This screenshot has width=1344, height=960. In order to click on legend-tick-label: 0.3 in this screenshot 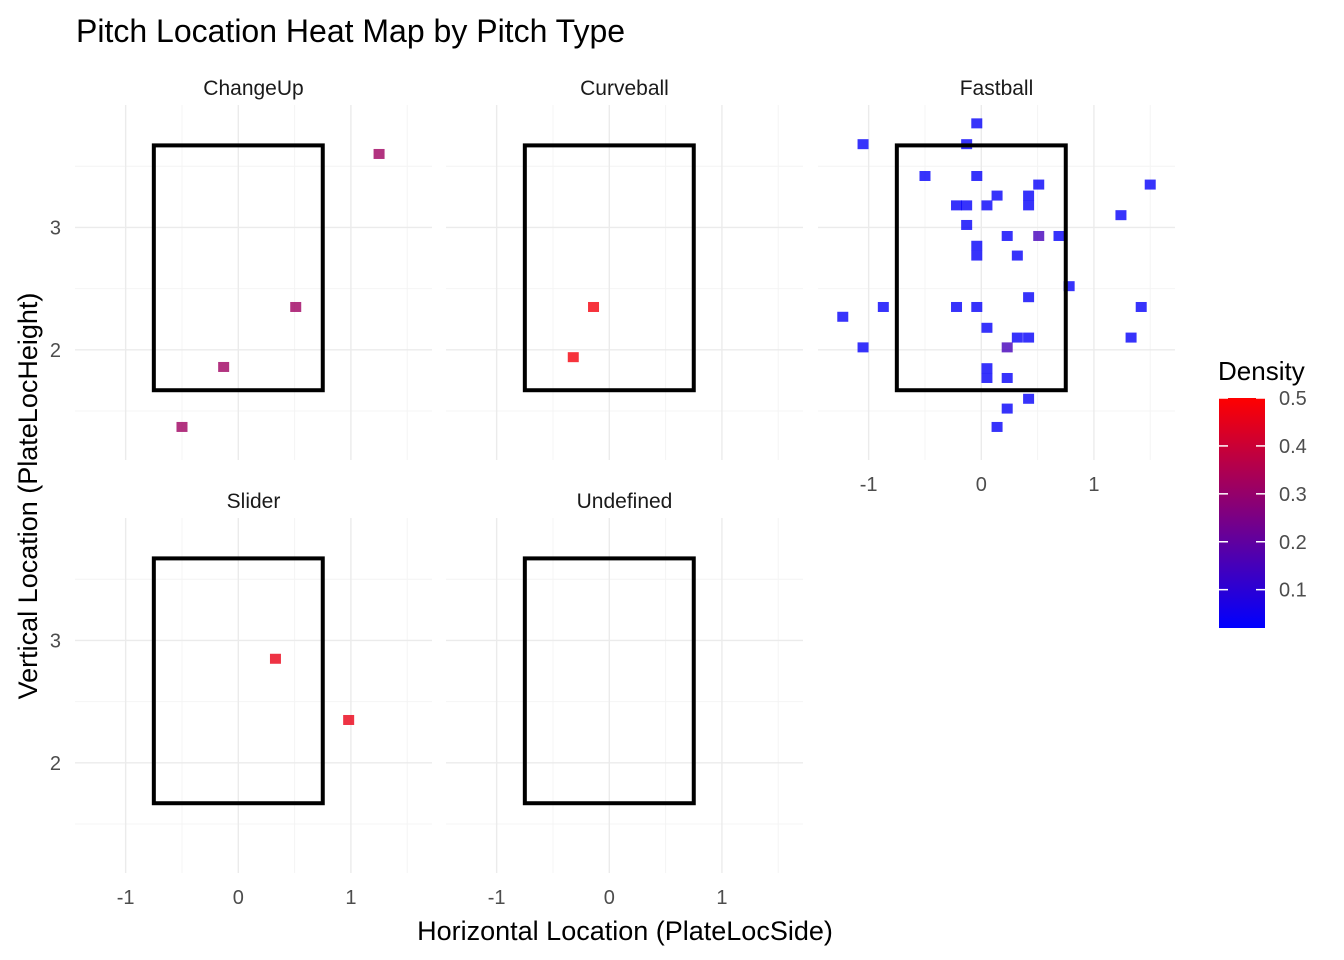, I will do `click(1293, 495)`.